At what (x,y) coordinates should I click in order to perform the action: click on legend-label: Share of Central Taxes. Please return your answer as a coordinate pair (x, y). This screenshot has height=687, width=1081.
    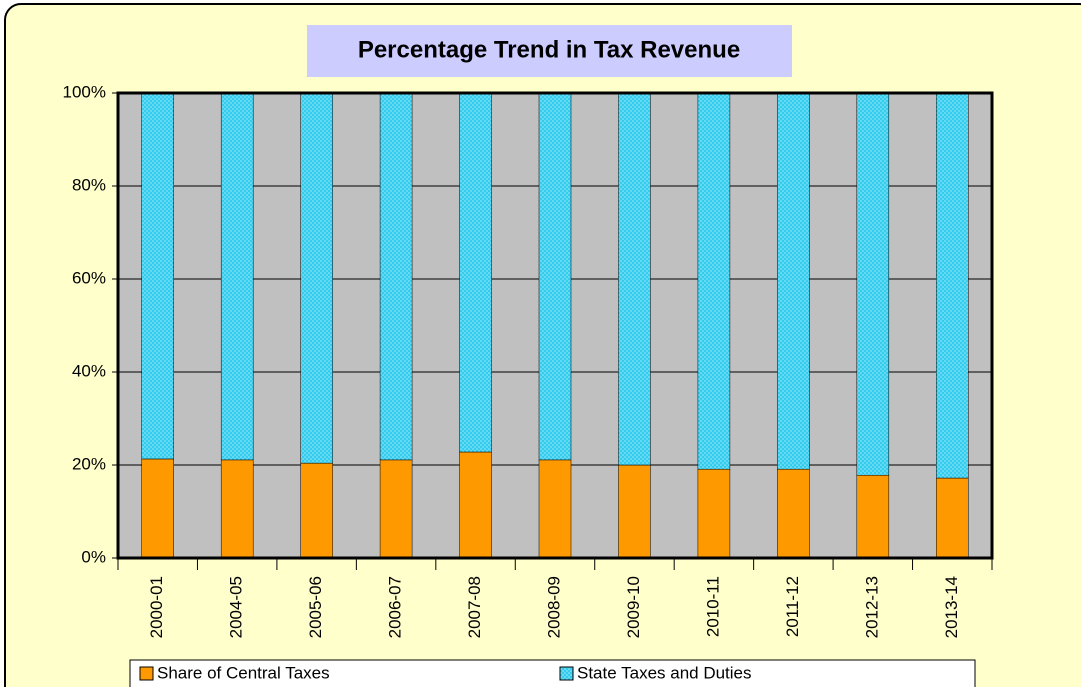
    Looking at the image, I should click on (243, 672).